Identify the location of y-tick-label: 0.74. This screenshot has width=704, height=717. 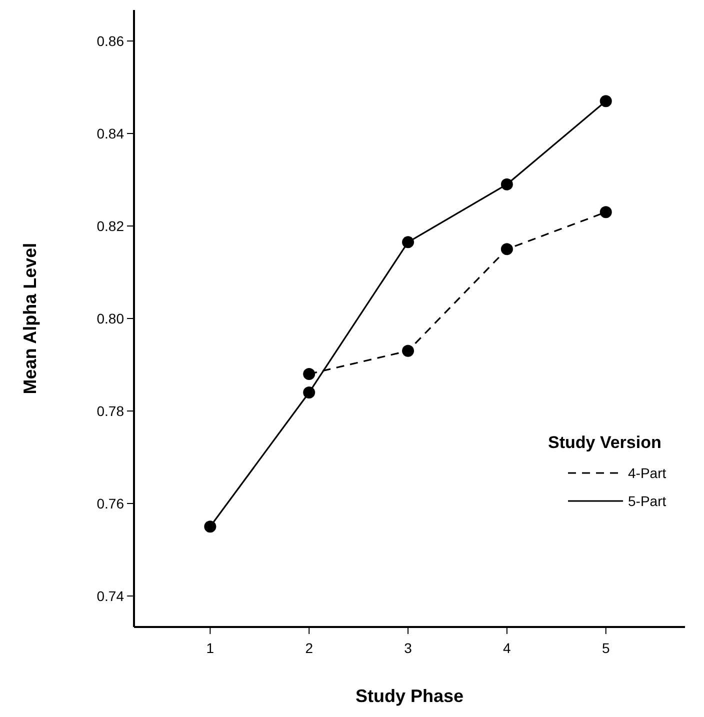
(110, 596).